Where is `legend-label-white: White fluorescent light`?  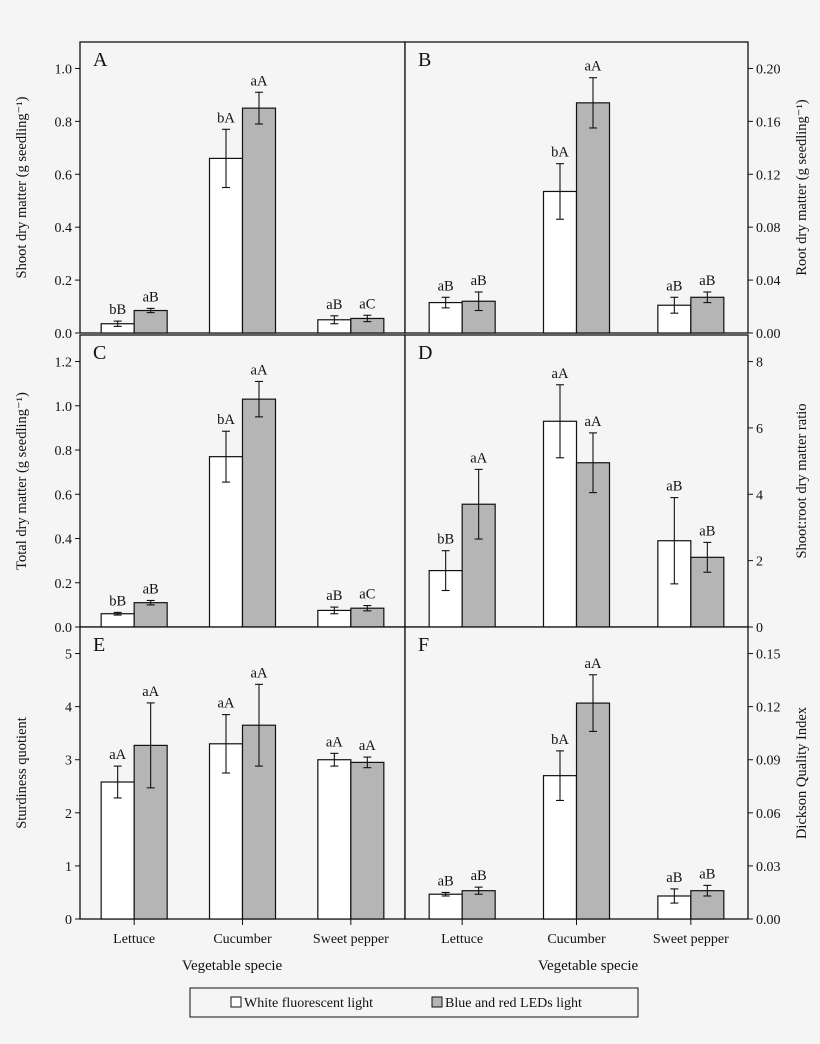 legend-label-white: White fluorescent light is located at coordinates (308, 1003).